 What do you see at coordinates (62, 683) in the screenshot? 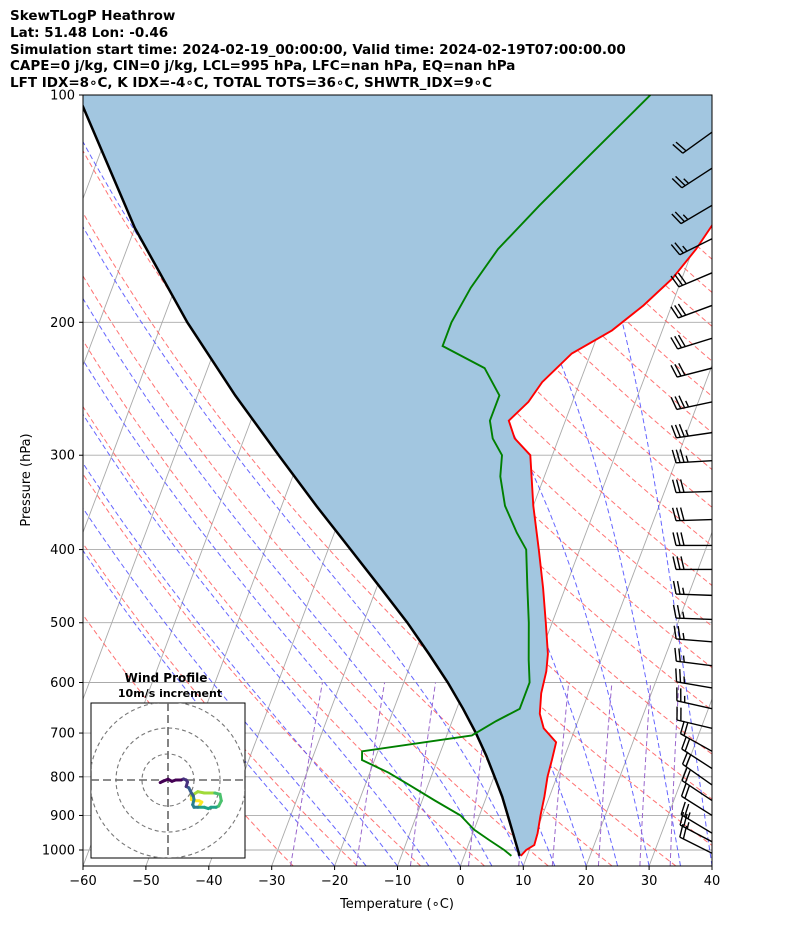
I see `y-tick-label: 600` at bounding box center [62, 683].